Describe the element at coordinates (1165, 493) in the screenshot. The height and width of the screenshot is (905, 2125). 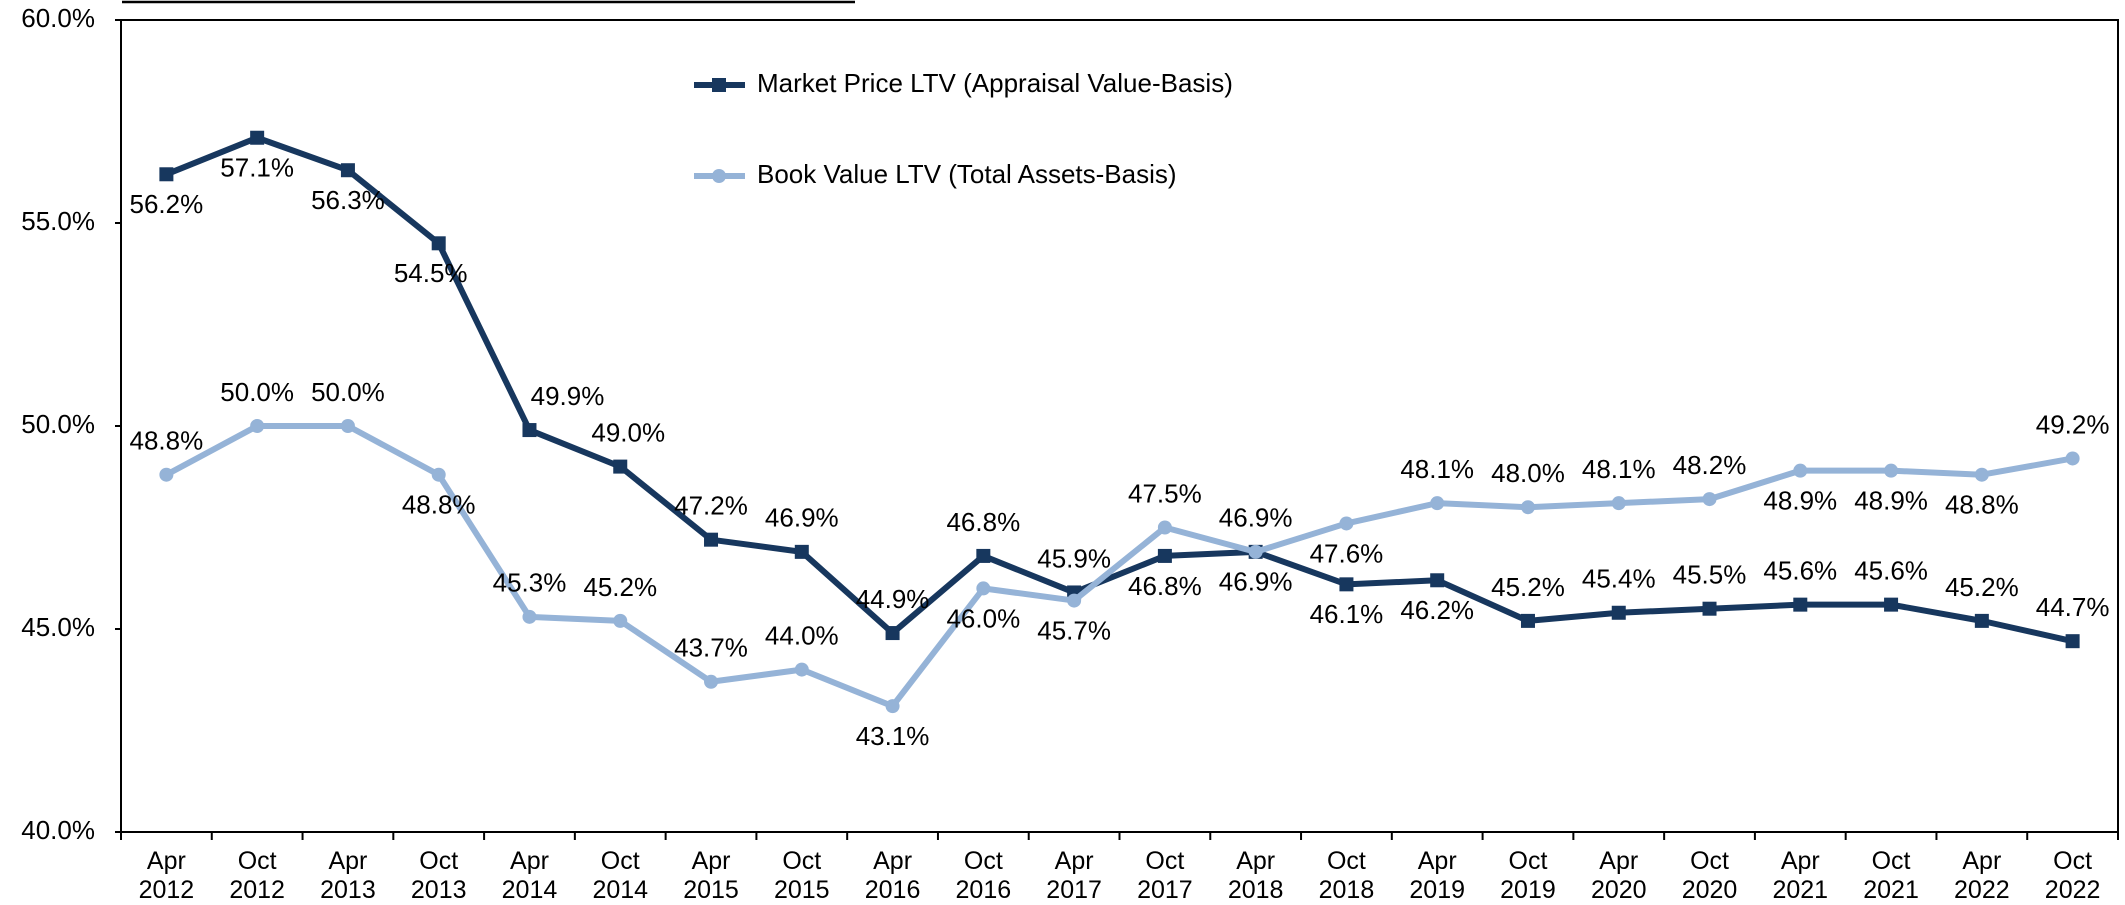
I see `value-label: 47.5%` at that location.